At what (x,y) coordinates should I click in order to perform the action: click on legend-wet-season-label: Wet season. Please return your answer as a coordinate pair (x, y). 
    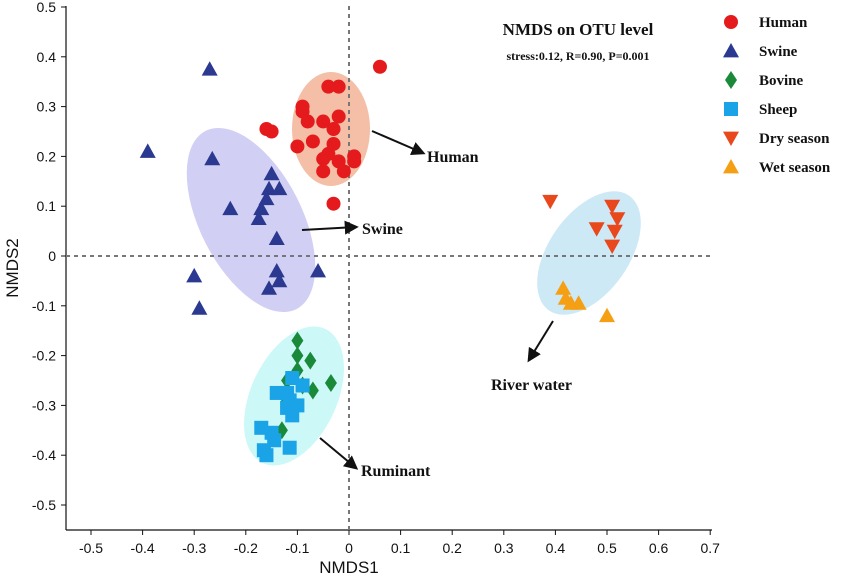
    Looking at the image, I should click on (795, 168).